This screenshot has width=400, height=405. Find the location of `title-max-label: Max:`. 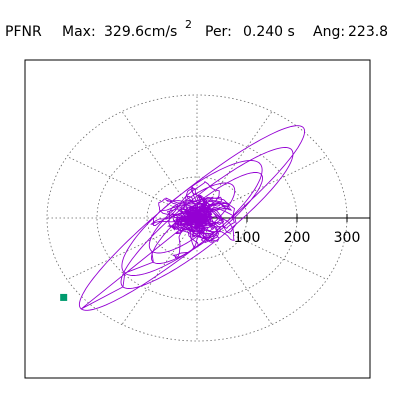

title-max-label: Max: is located at coordinates (79, 32).